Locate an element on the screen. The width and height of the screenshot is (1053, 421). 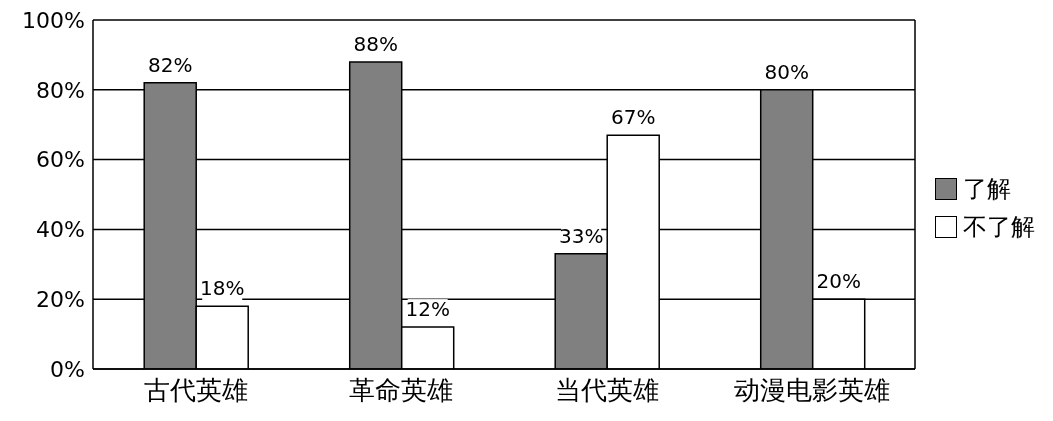
y-tick-label: 40% is located at coordinates (60, 230).